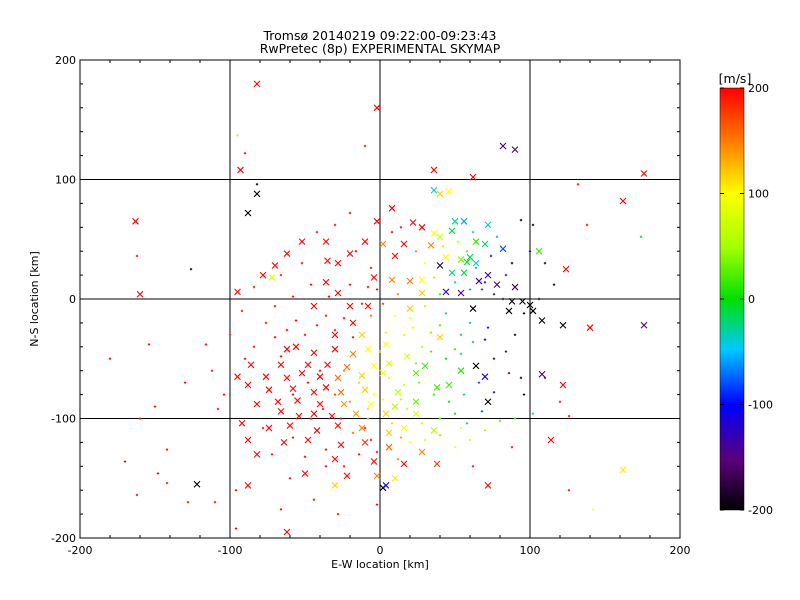  I want to click on x-tick-label: 200, so click(680, 550).